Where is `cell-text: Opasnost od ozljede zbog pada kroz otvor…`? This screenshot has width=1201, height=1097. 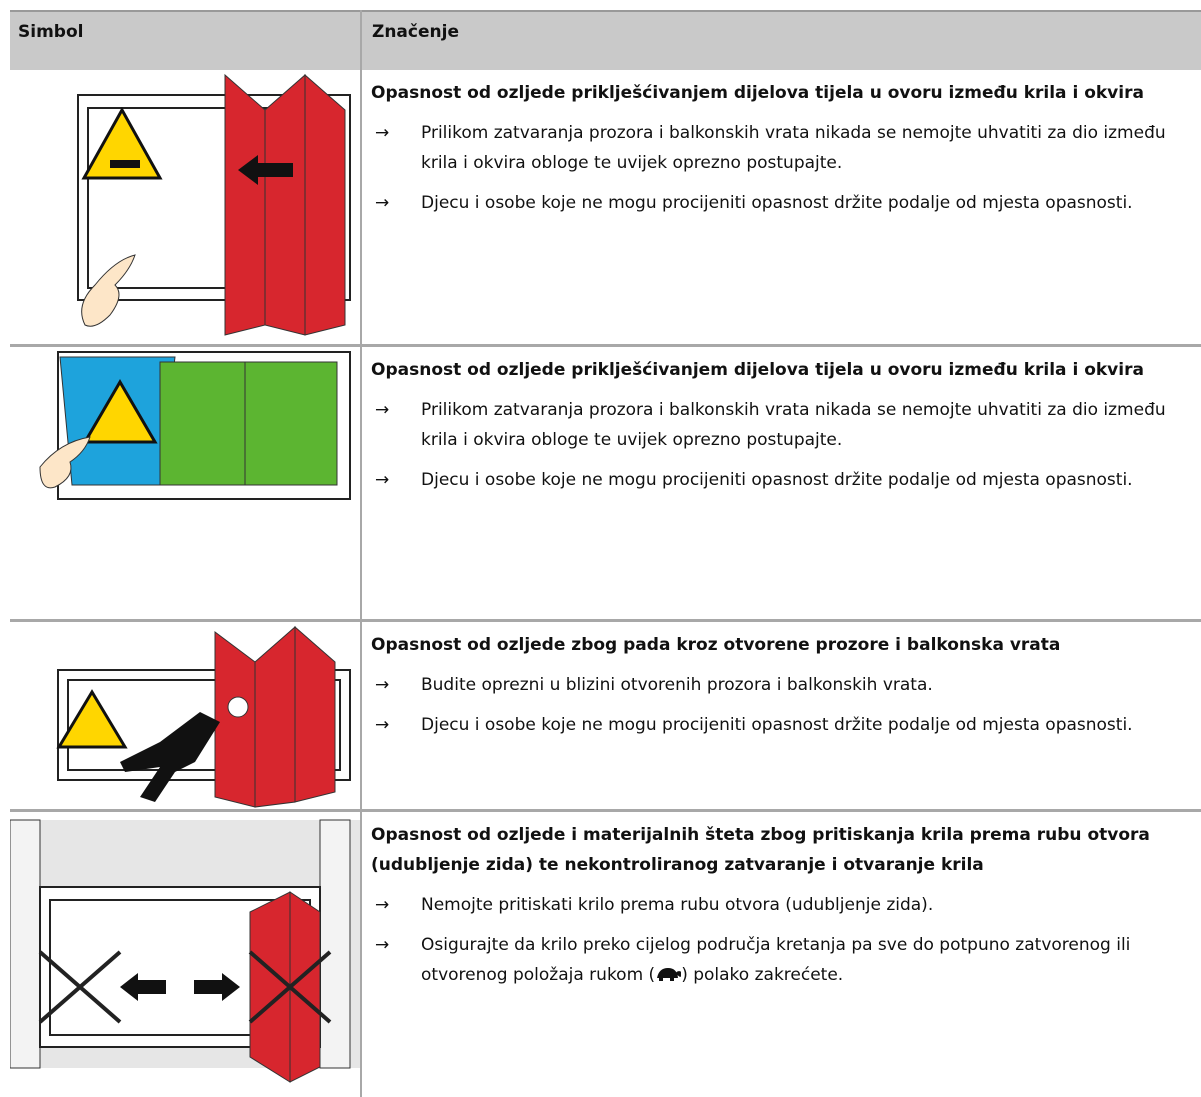
cell-text: Opasnost od ozljede zbog pada kroz otvor… is located at coordinates (786, 690).